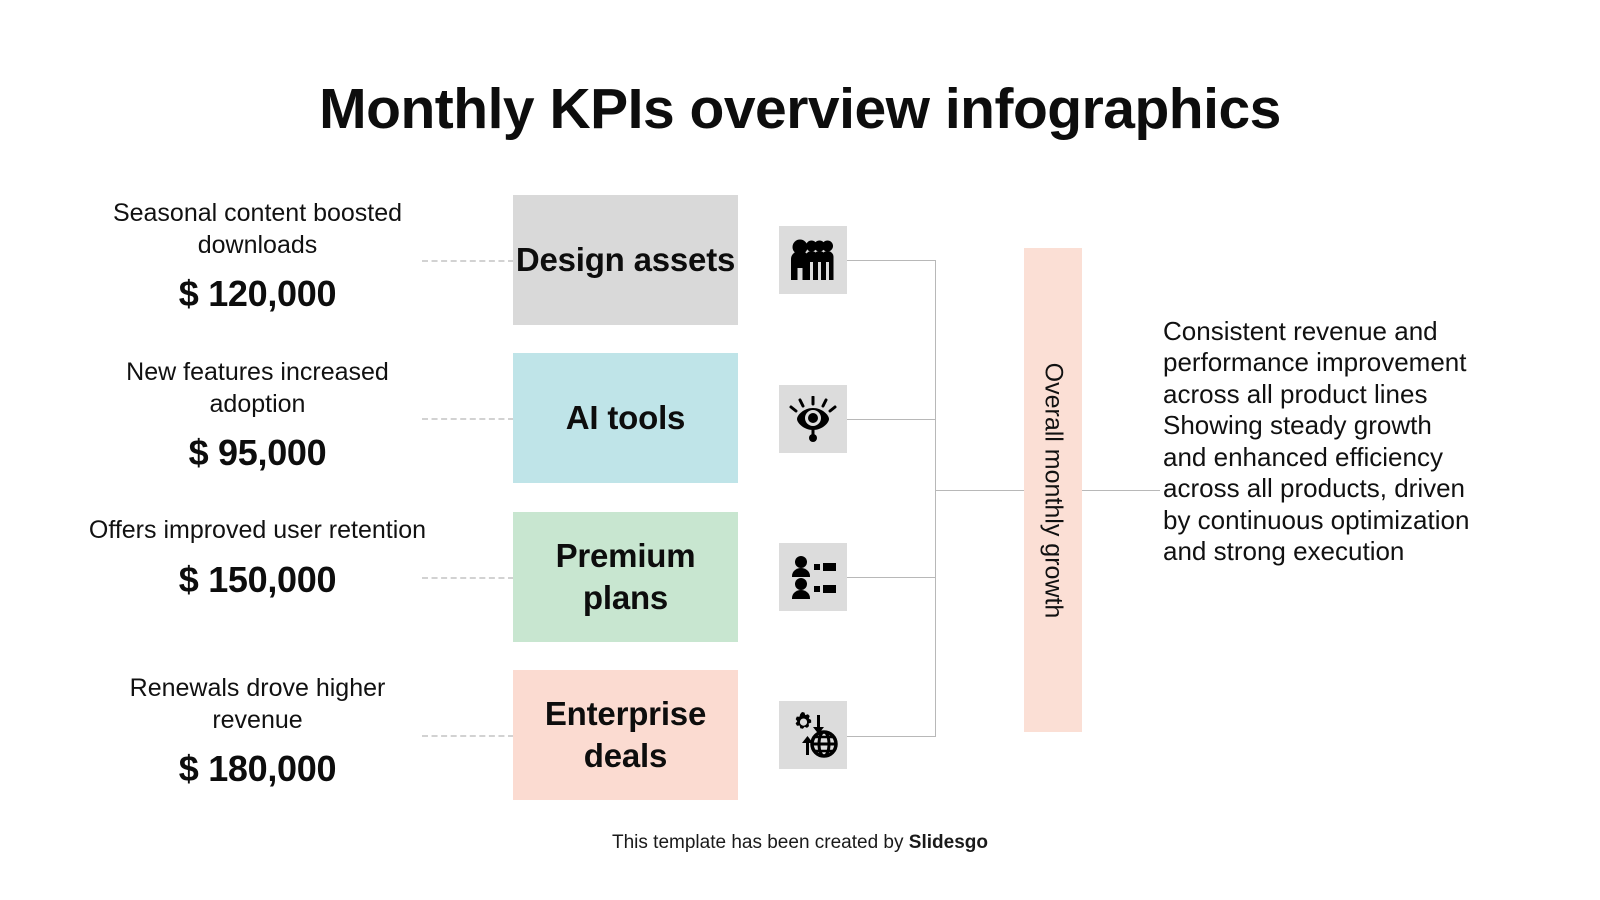 This screenshot has width=1600, height=900. I want to click on category-label: AI tools, so click(625, 418).